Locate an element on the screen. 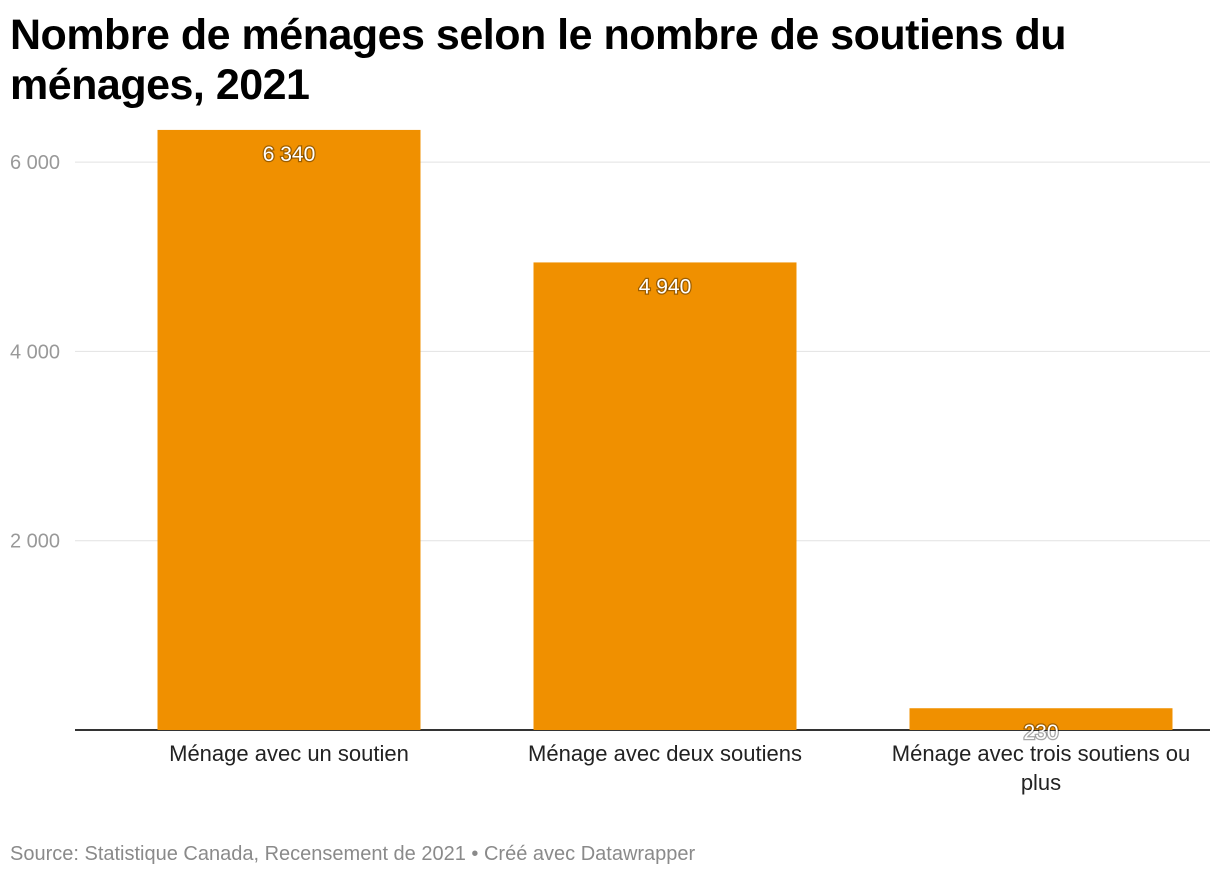 The height and width of the screenshot is (878, 1220). x-category-label: Ménage avec un soutien is located at coordinates (289, 753).